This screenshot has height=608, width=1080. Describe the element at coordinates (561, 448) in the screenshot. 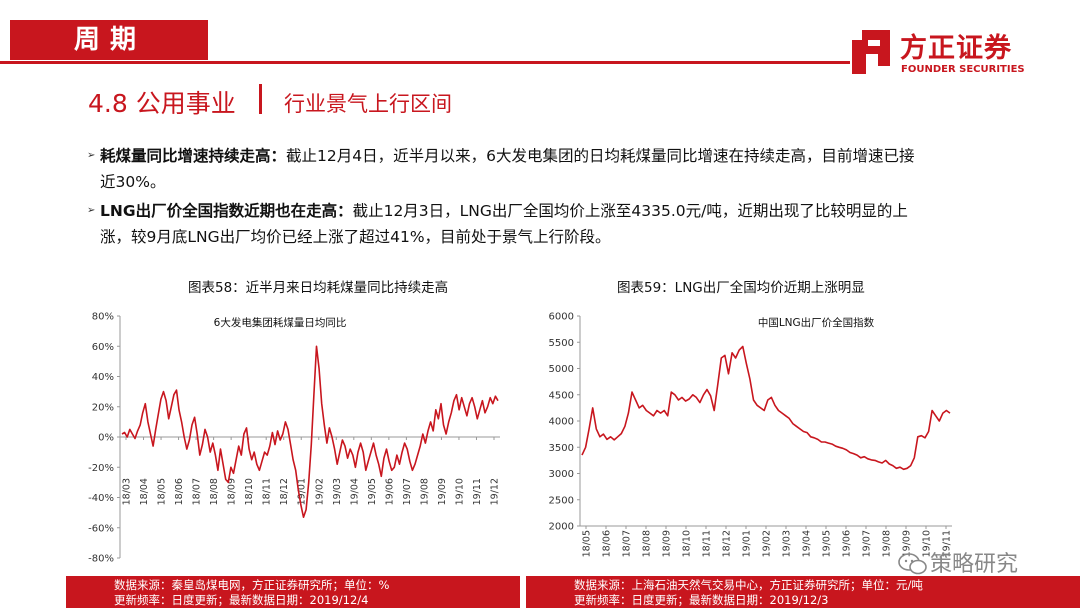

I see `y-tick-label: 3500` at that location.